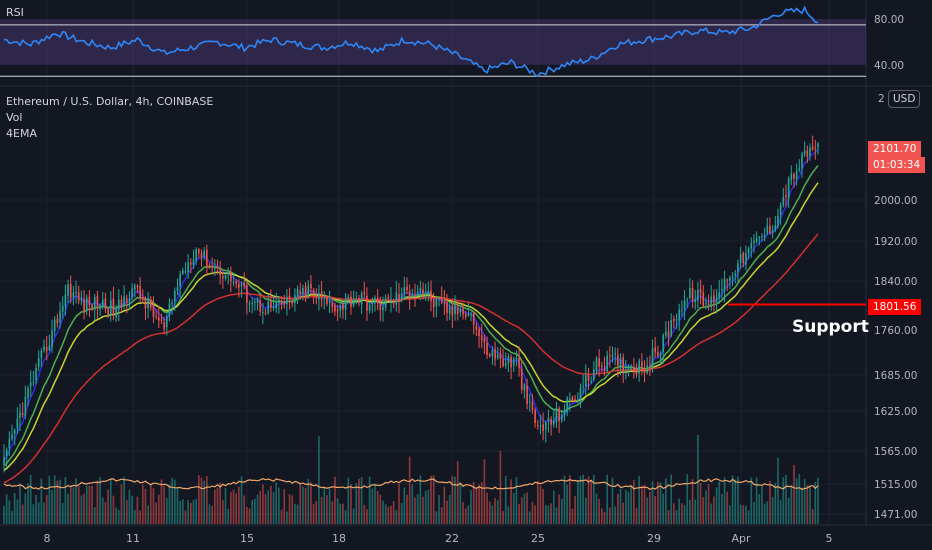 The width and height of the screenshot is (932, 550). I want to click on volume-bars, so click(411, 479).